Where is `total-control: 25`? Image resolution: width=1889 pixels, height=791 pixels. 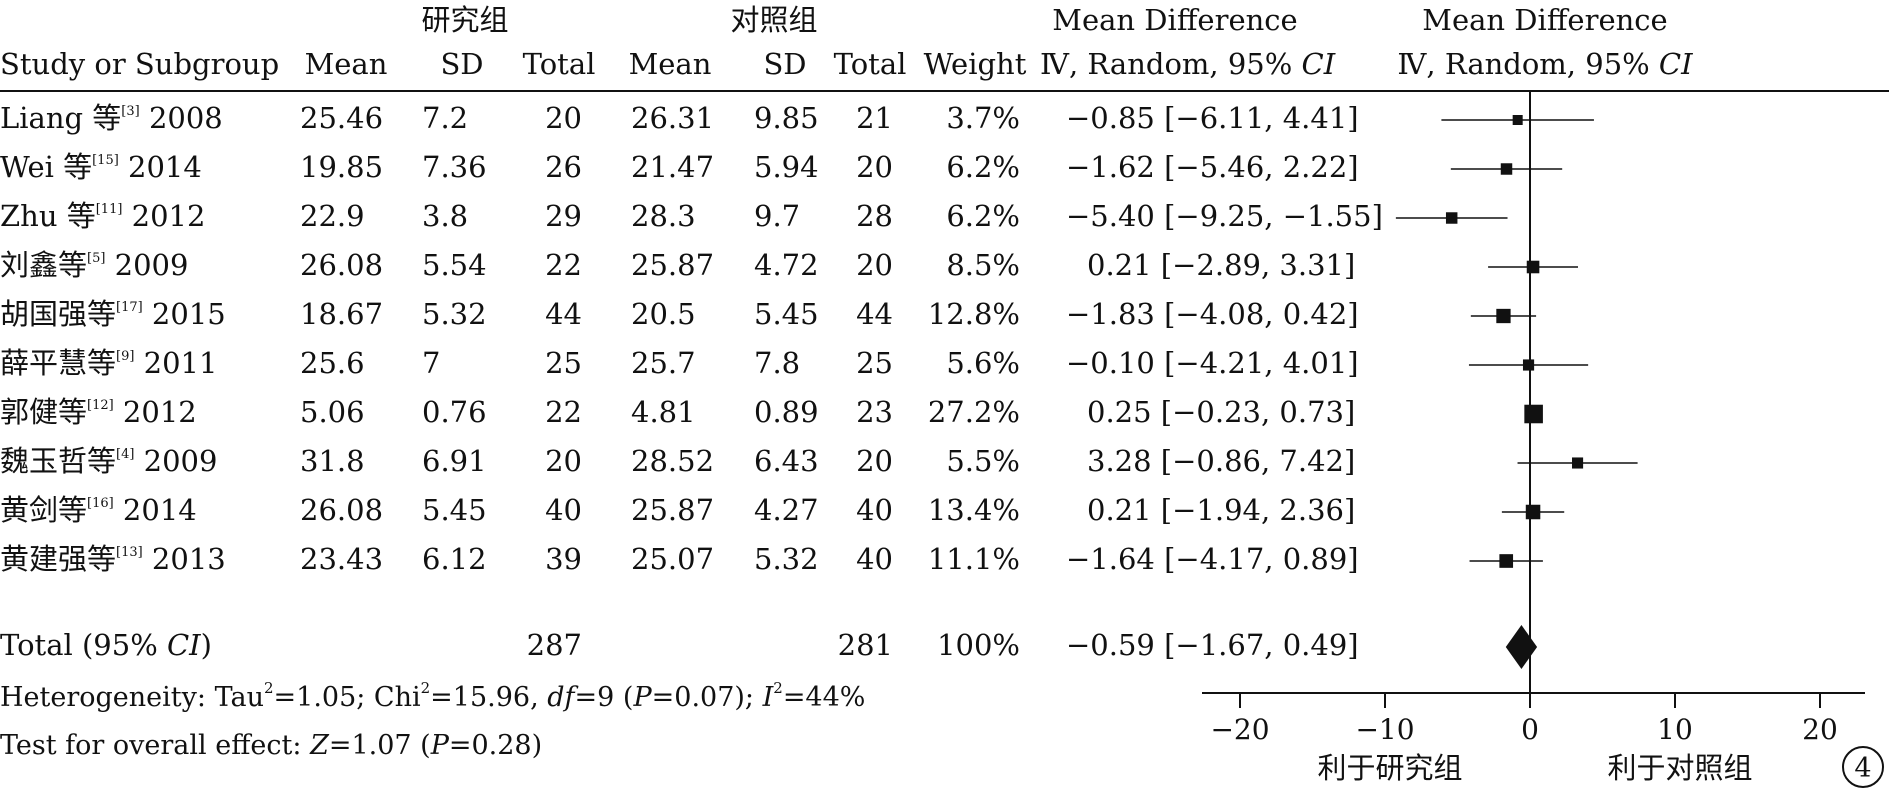
total-control: 25 is located at coordinates (874, 363).